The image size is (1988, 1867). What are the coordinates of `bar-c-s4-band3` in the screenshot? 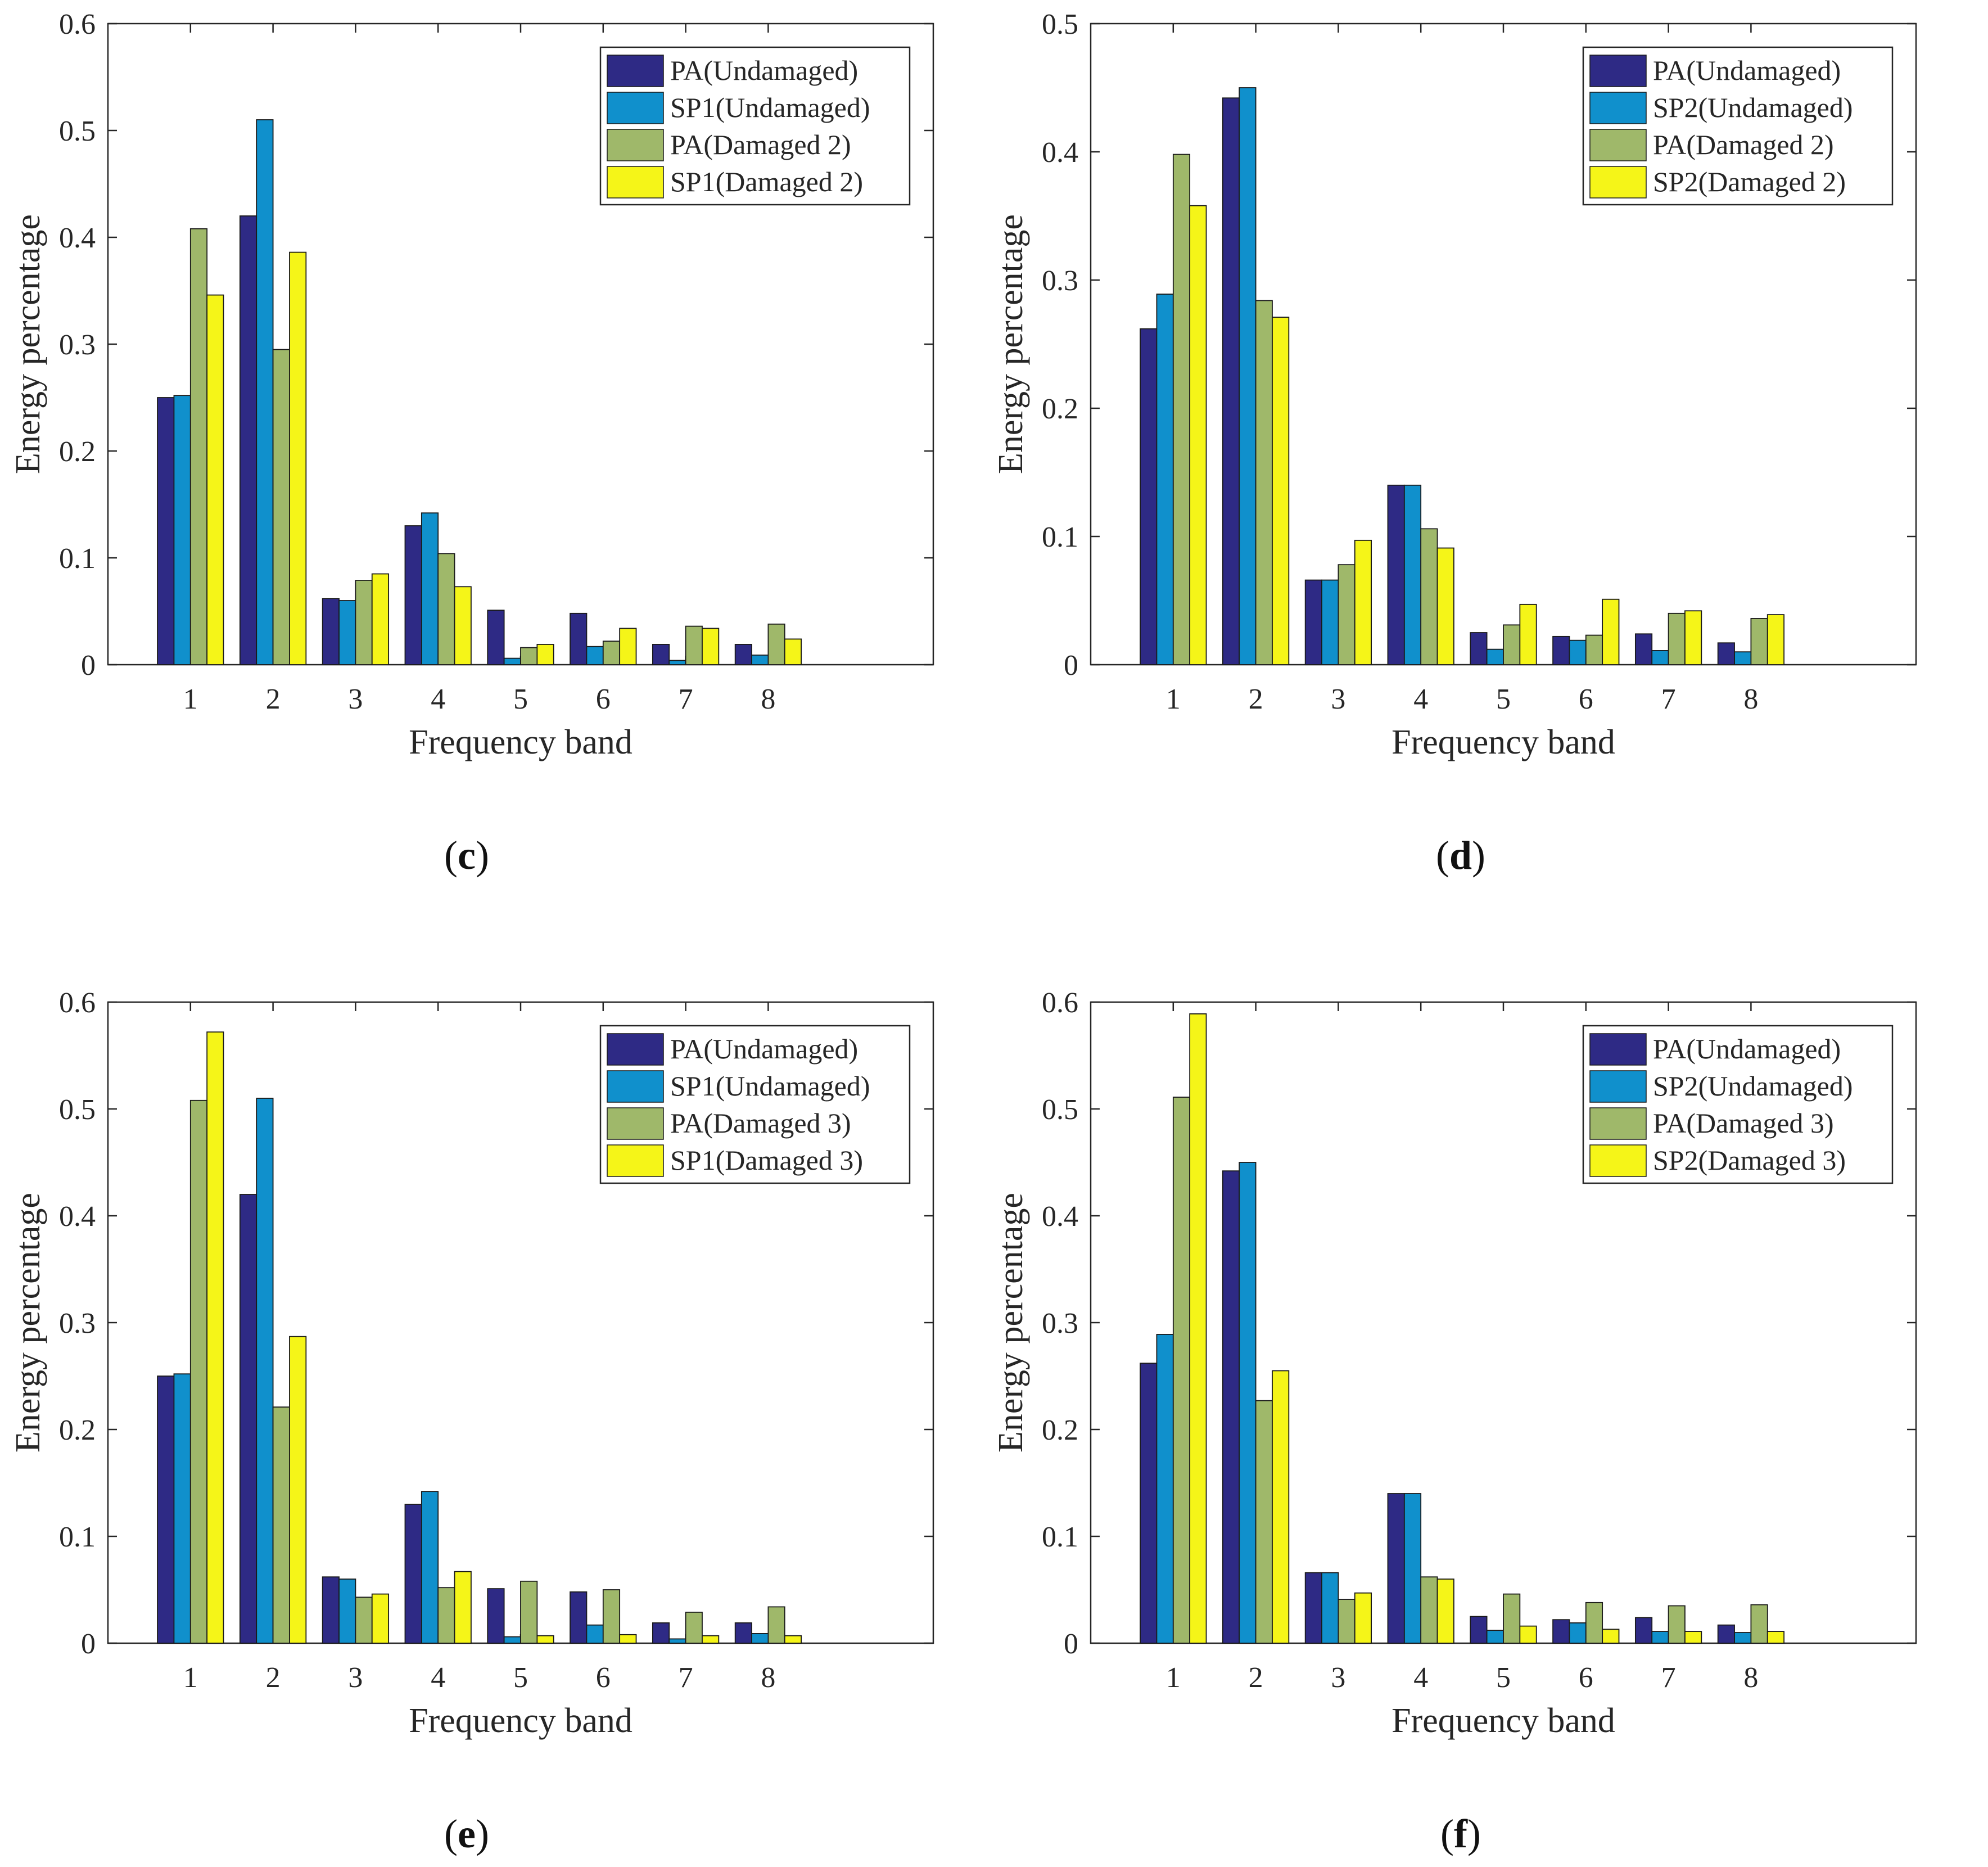 It's located at (381, 619).